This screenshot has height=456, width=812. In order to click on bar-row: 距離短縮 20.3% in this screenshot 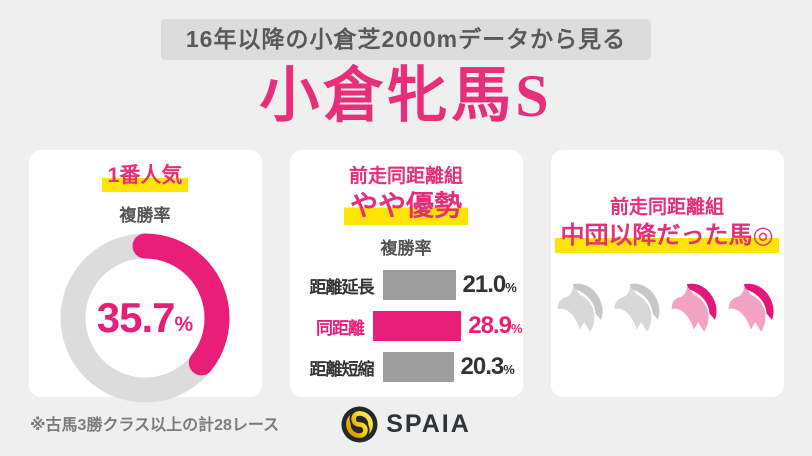, I will do `click(410, 367)`.